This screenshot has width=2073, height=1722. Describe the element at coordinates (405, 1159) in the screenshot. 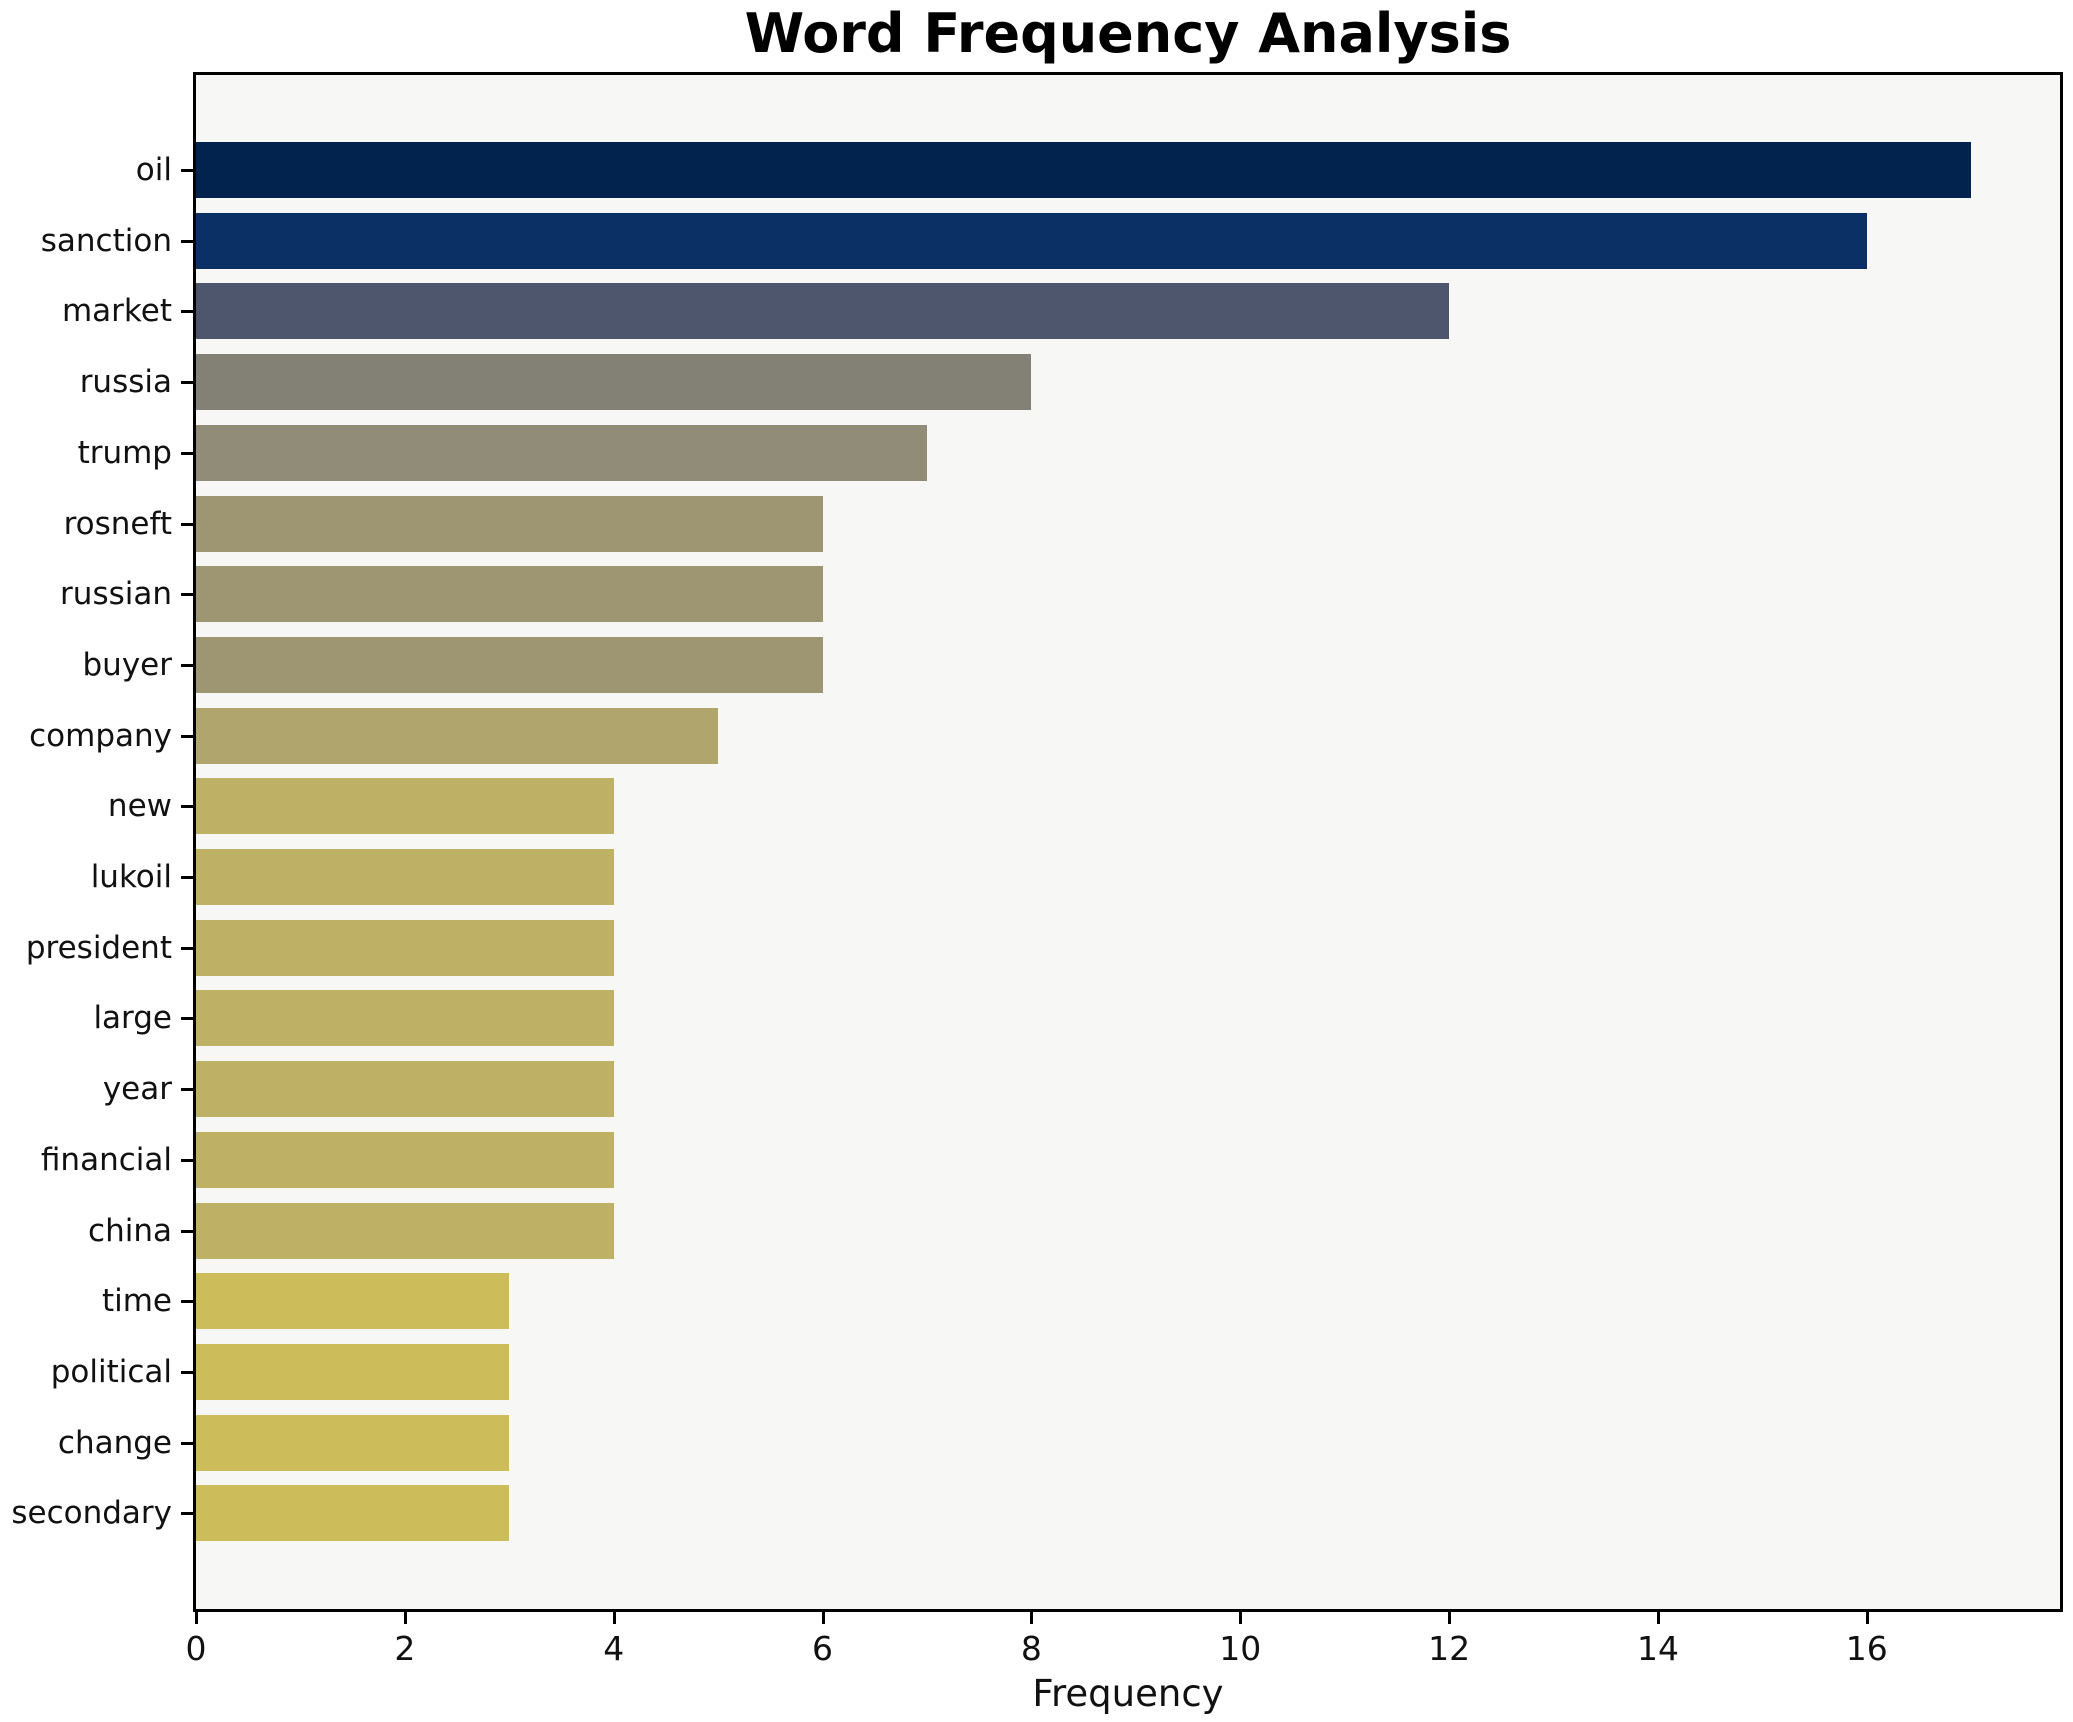

I see `bar-financial` at that location.